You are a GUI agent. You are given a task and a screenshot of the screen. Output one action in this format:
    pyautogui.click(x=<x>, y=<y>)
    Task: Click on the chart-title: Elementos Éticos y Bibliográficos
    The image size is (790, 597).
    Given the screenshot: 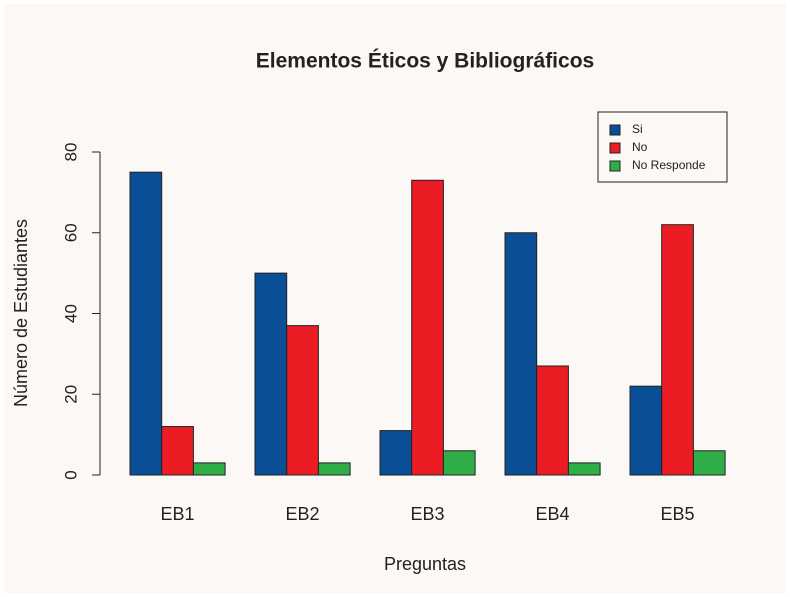 What is the action you would take?
    pyautogui.click(x=425, y=61)
    